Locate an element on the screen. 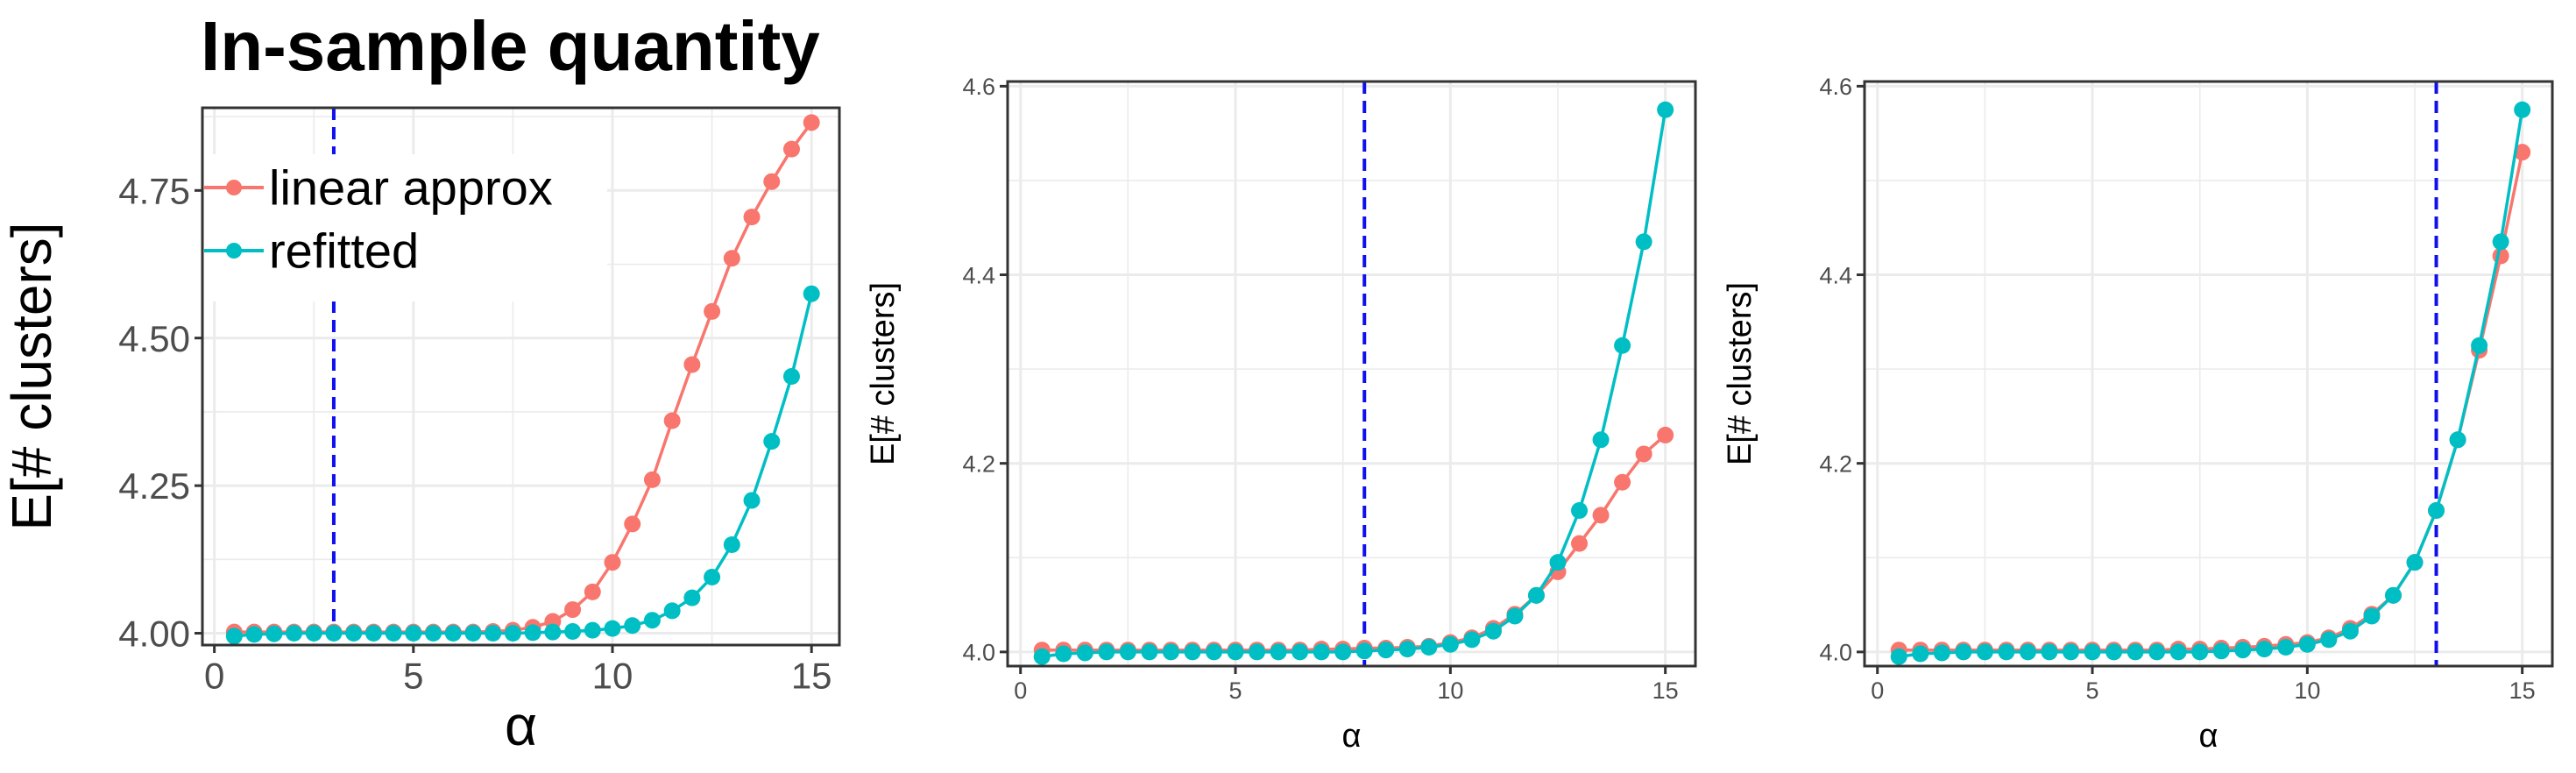  legend-box is located at coordinates (403, 227).